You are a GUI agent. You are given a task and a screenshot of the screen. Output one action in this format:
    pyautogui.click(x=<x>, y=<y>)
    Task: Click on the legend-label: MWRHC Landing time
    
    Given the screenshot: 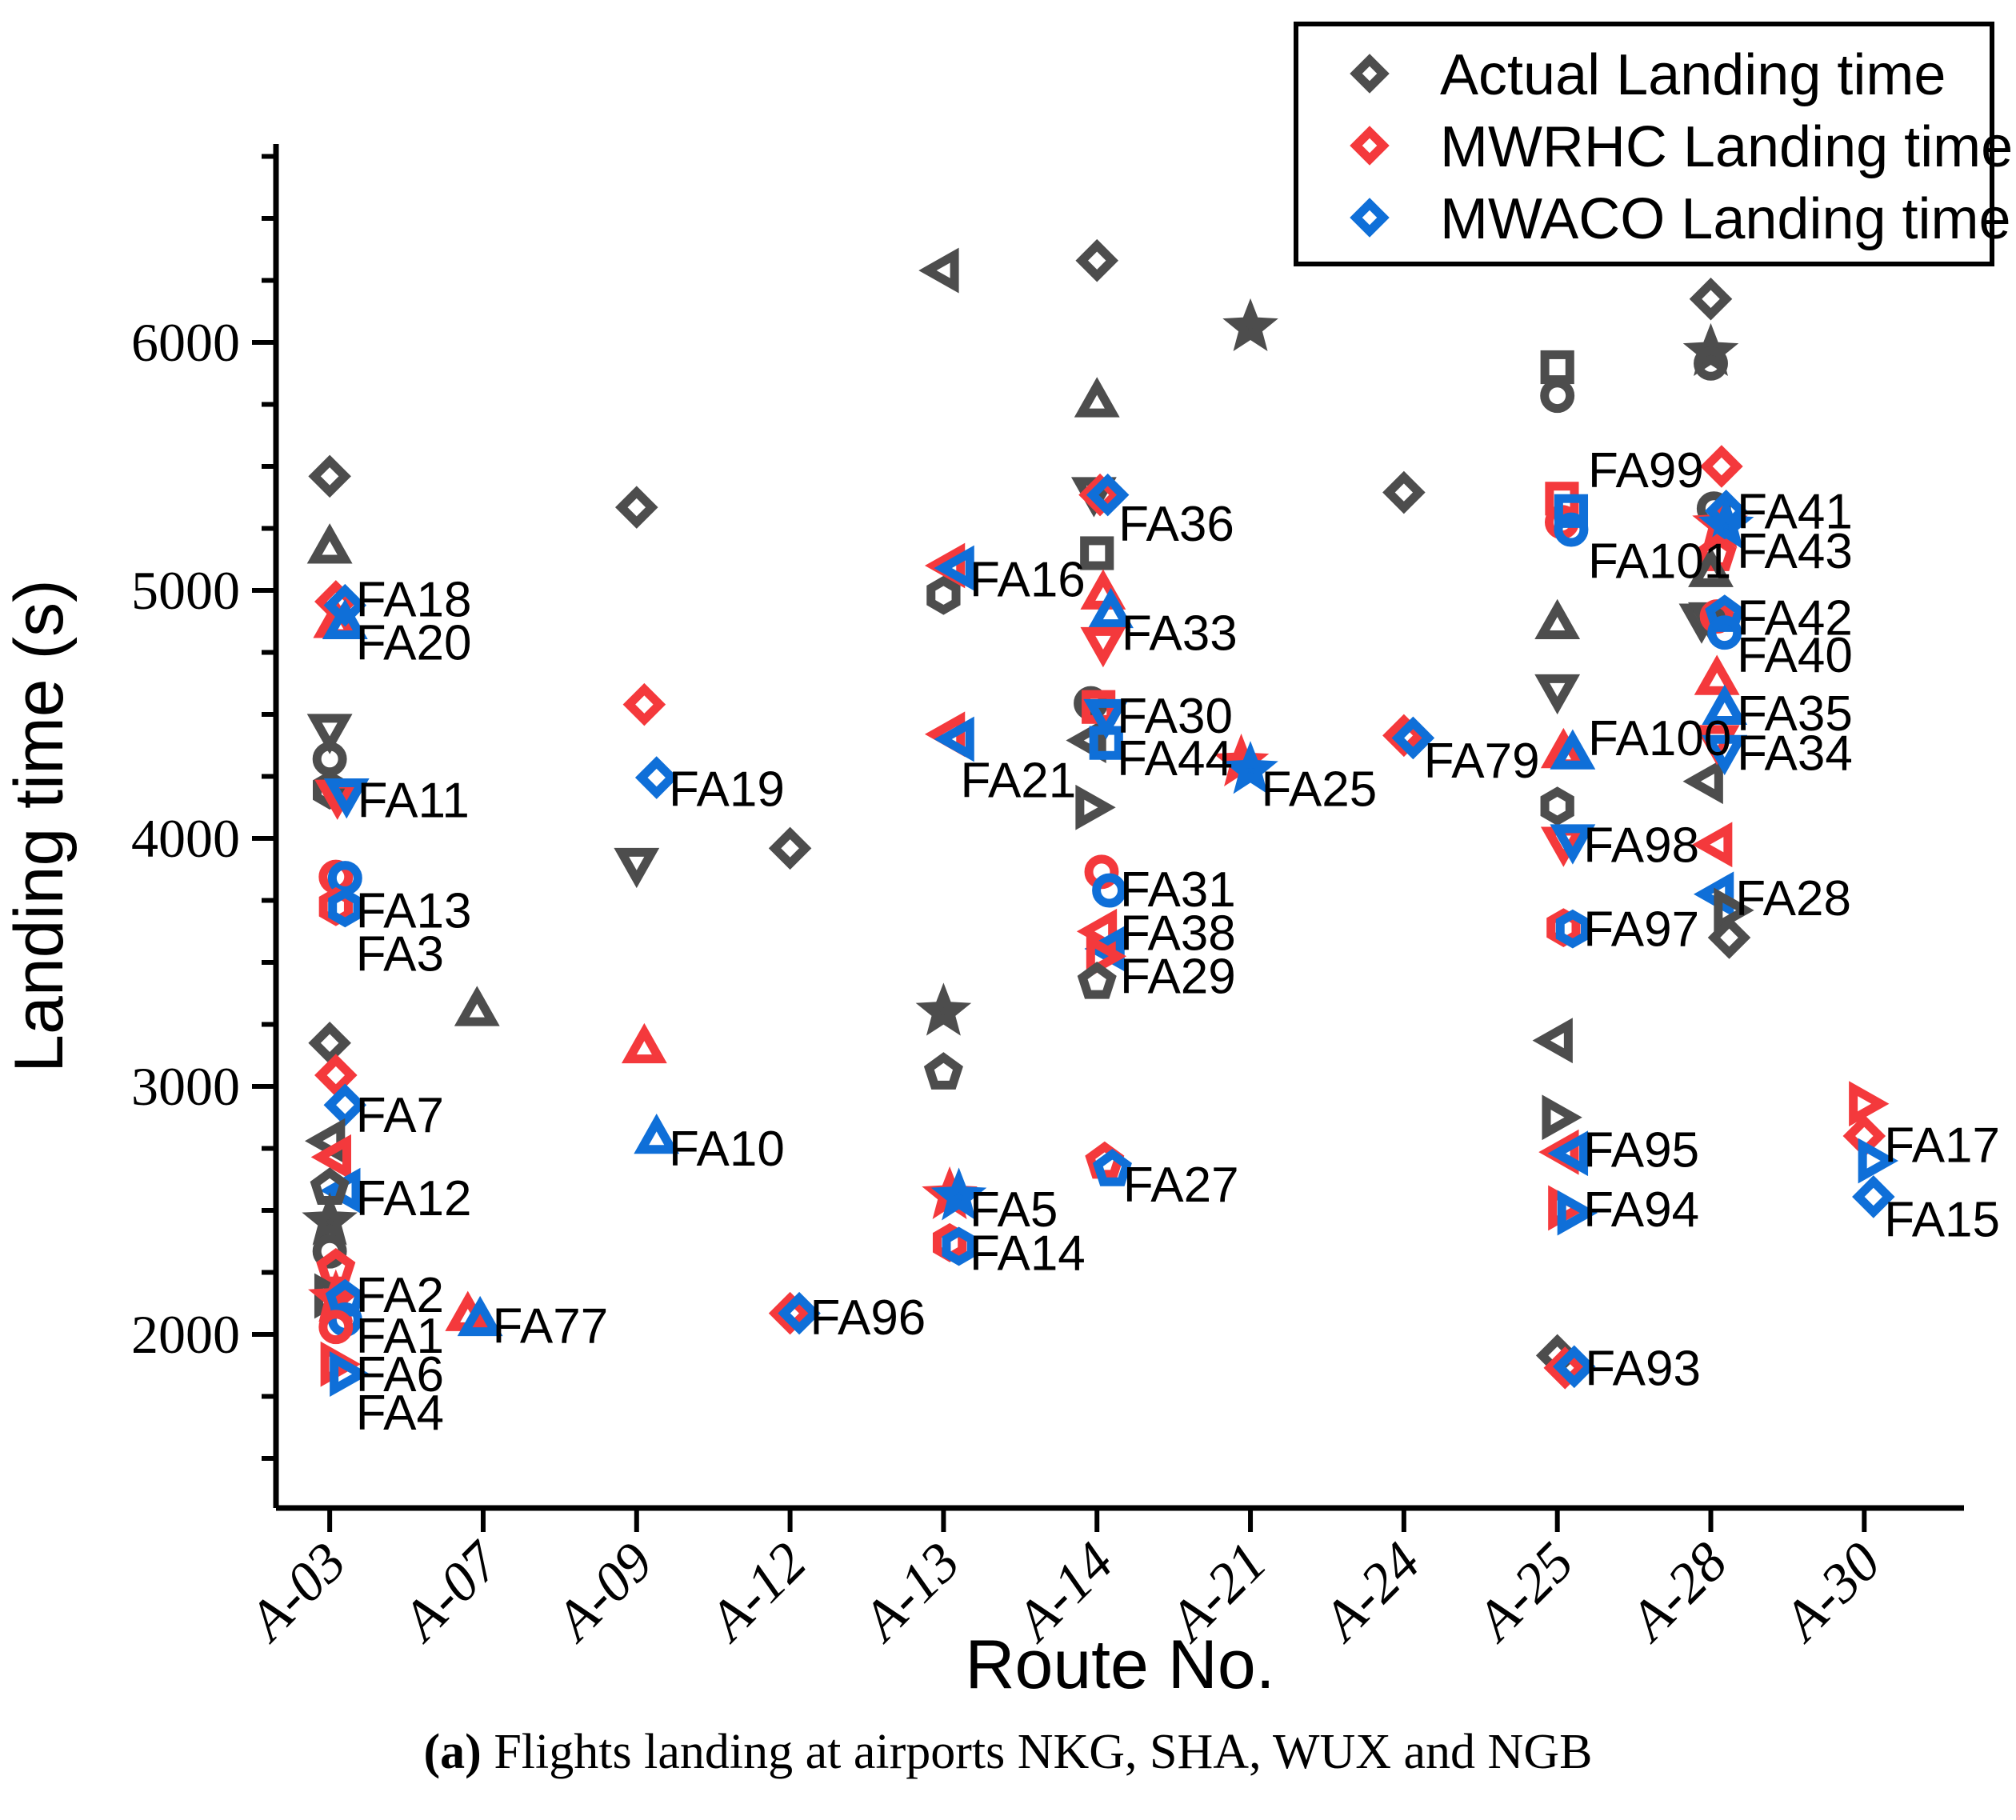 What is the action you would take?
    pyautogui.click(x=1726, y=147)
    